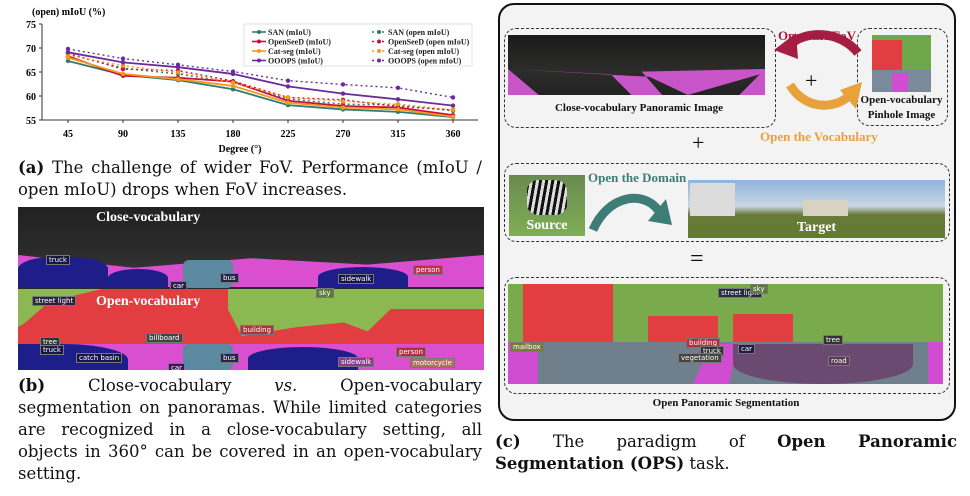 This screenshot has height=496, width=970. I want to click on x-tick-label: 135, so click(178, 134).